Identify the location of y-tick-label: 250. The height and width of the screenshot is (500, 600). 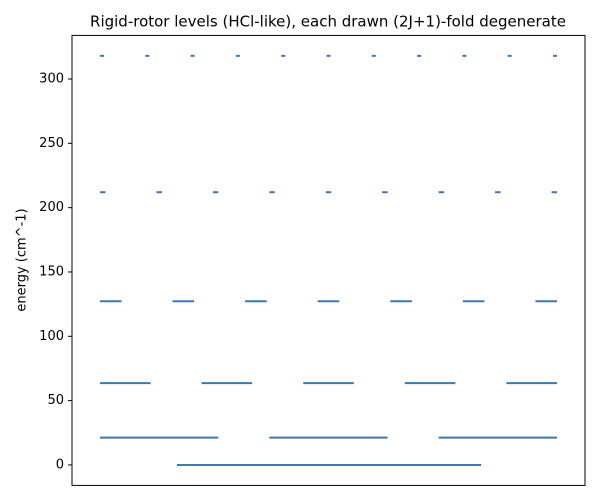
(51, 143).